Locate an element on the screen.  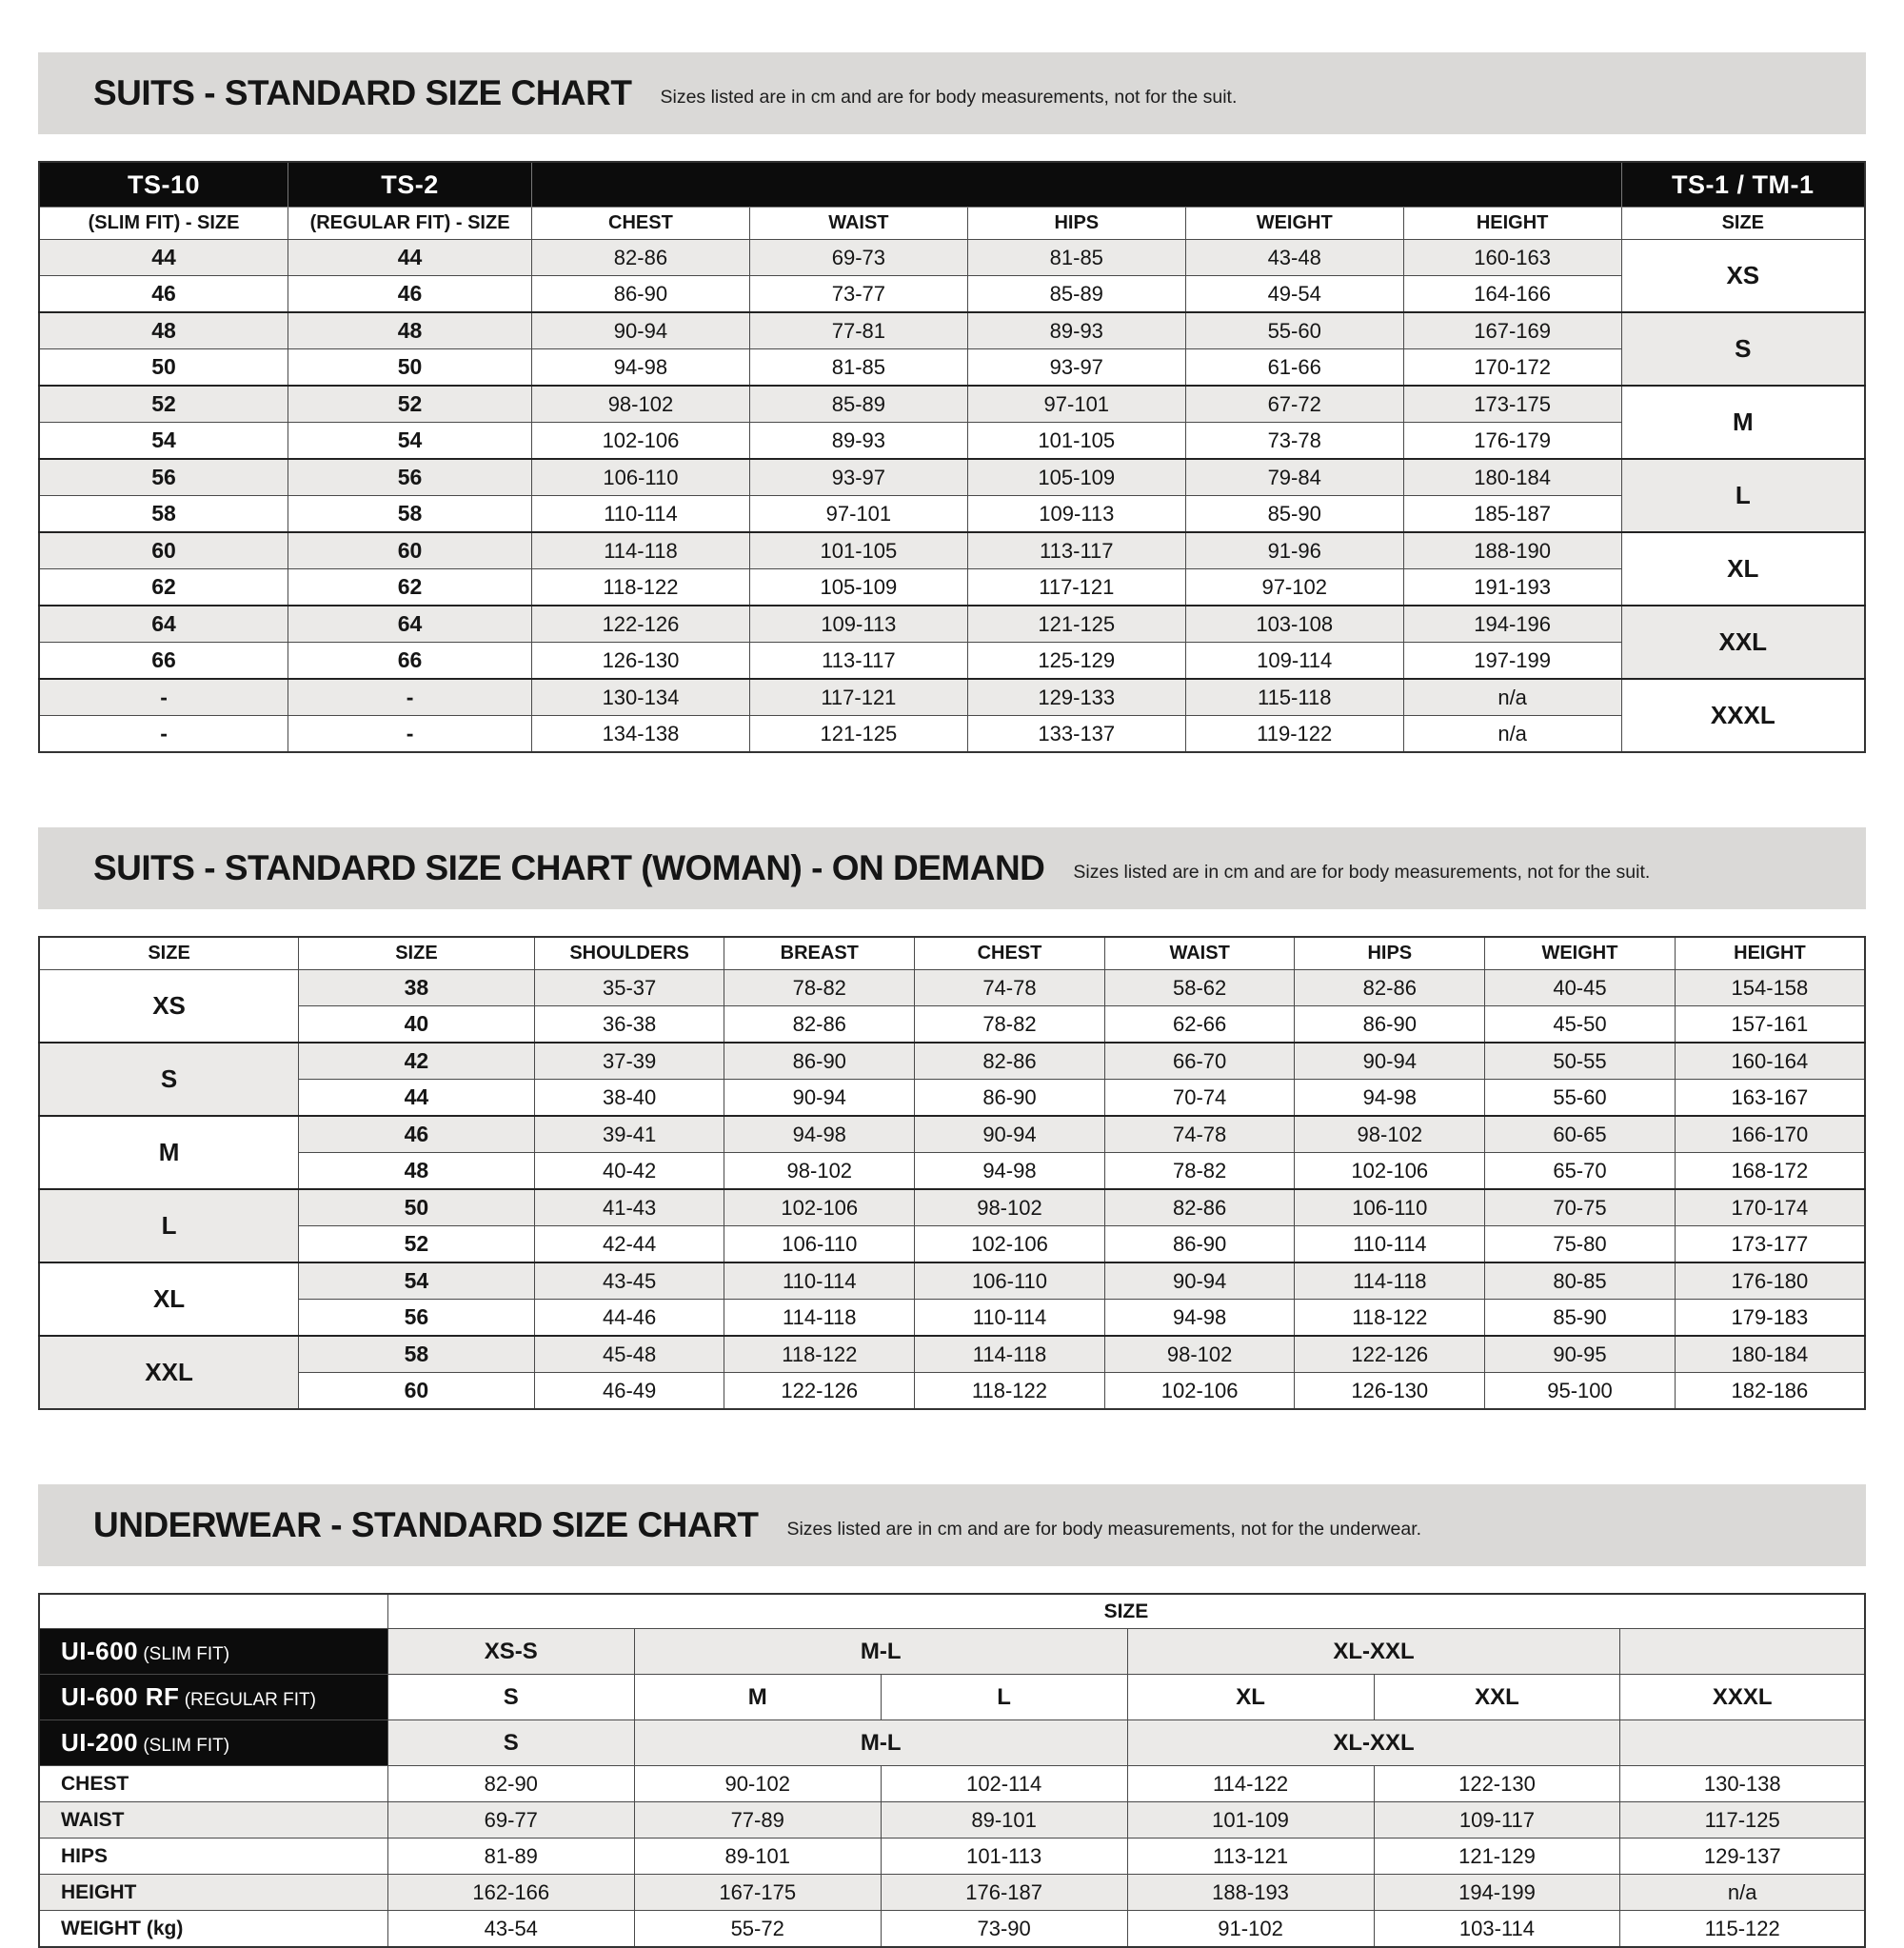
numeric-size-cell: 58 is located at coordinates (416, 1354).